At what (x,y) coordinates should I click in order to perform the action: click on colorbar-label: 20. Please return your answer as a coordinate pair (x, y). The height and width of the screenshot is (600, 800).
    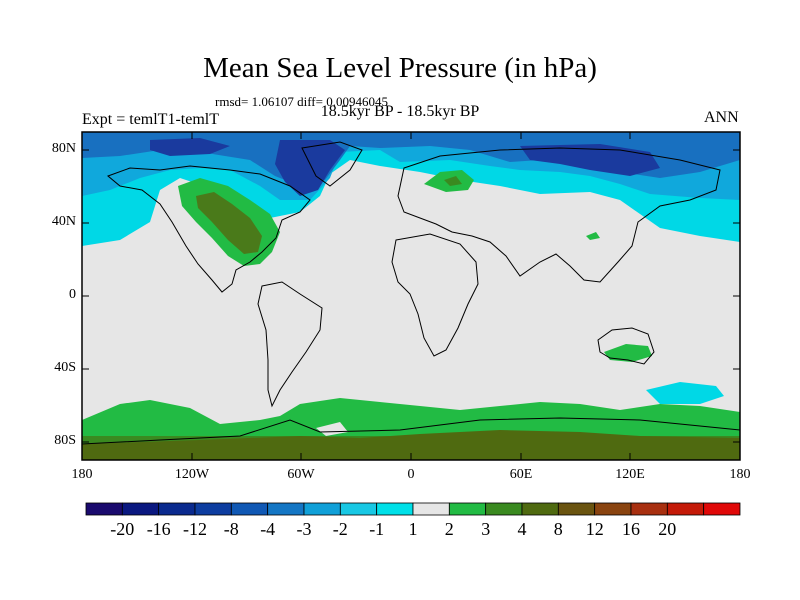
    Looking at the image, I should click on (667, 529).